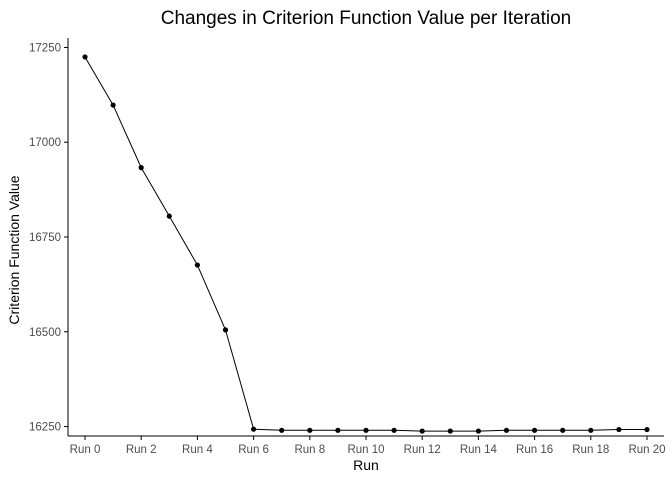 The width and height of the screenshot is (672, 480). What do you see at coordinates (85, 450) in the screenshot?
I see `x-tick-label: Run 0` at bounding box center [85, 450].